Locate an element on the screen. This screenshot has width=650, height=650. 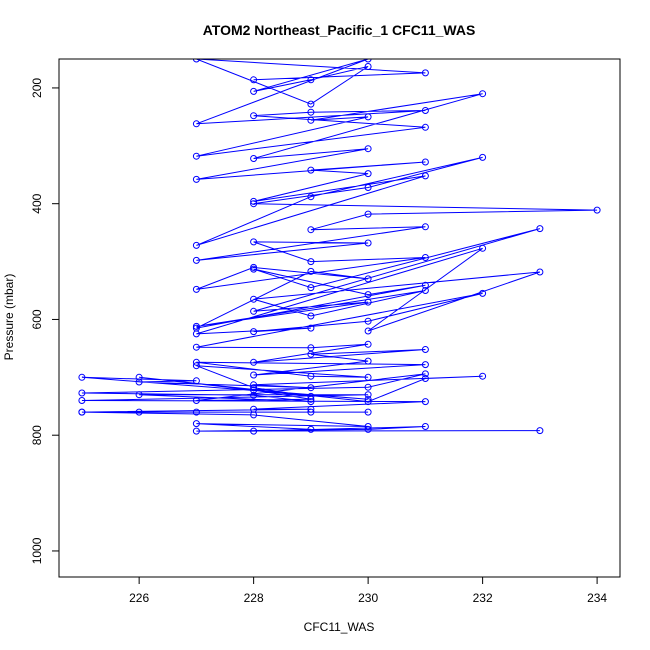
x-tick-label: 234 is located at coordinates (597, 598).